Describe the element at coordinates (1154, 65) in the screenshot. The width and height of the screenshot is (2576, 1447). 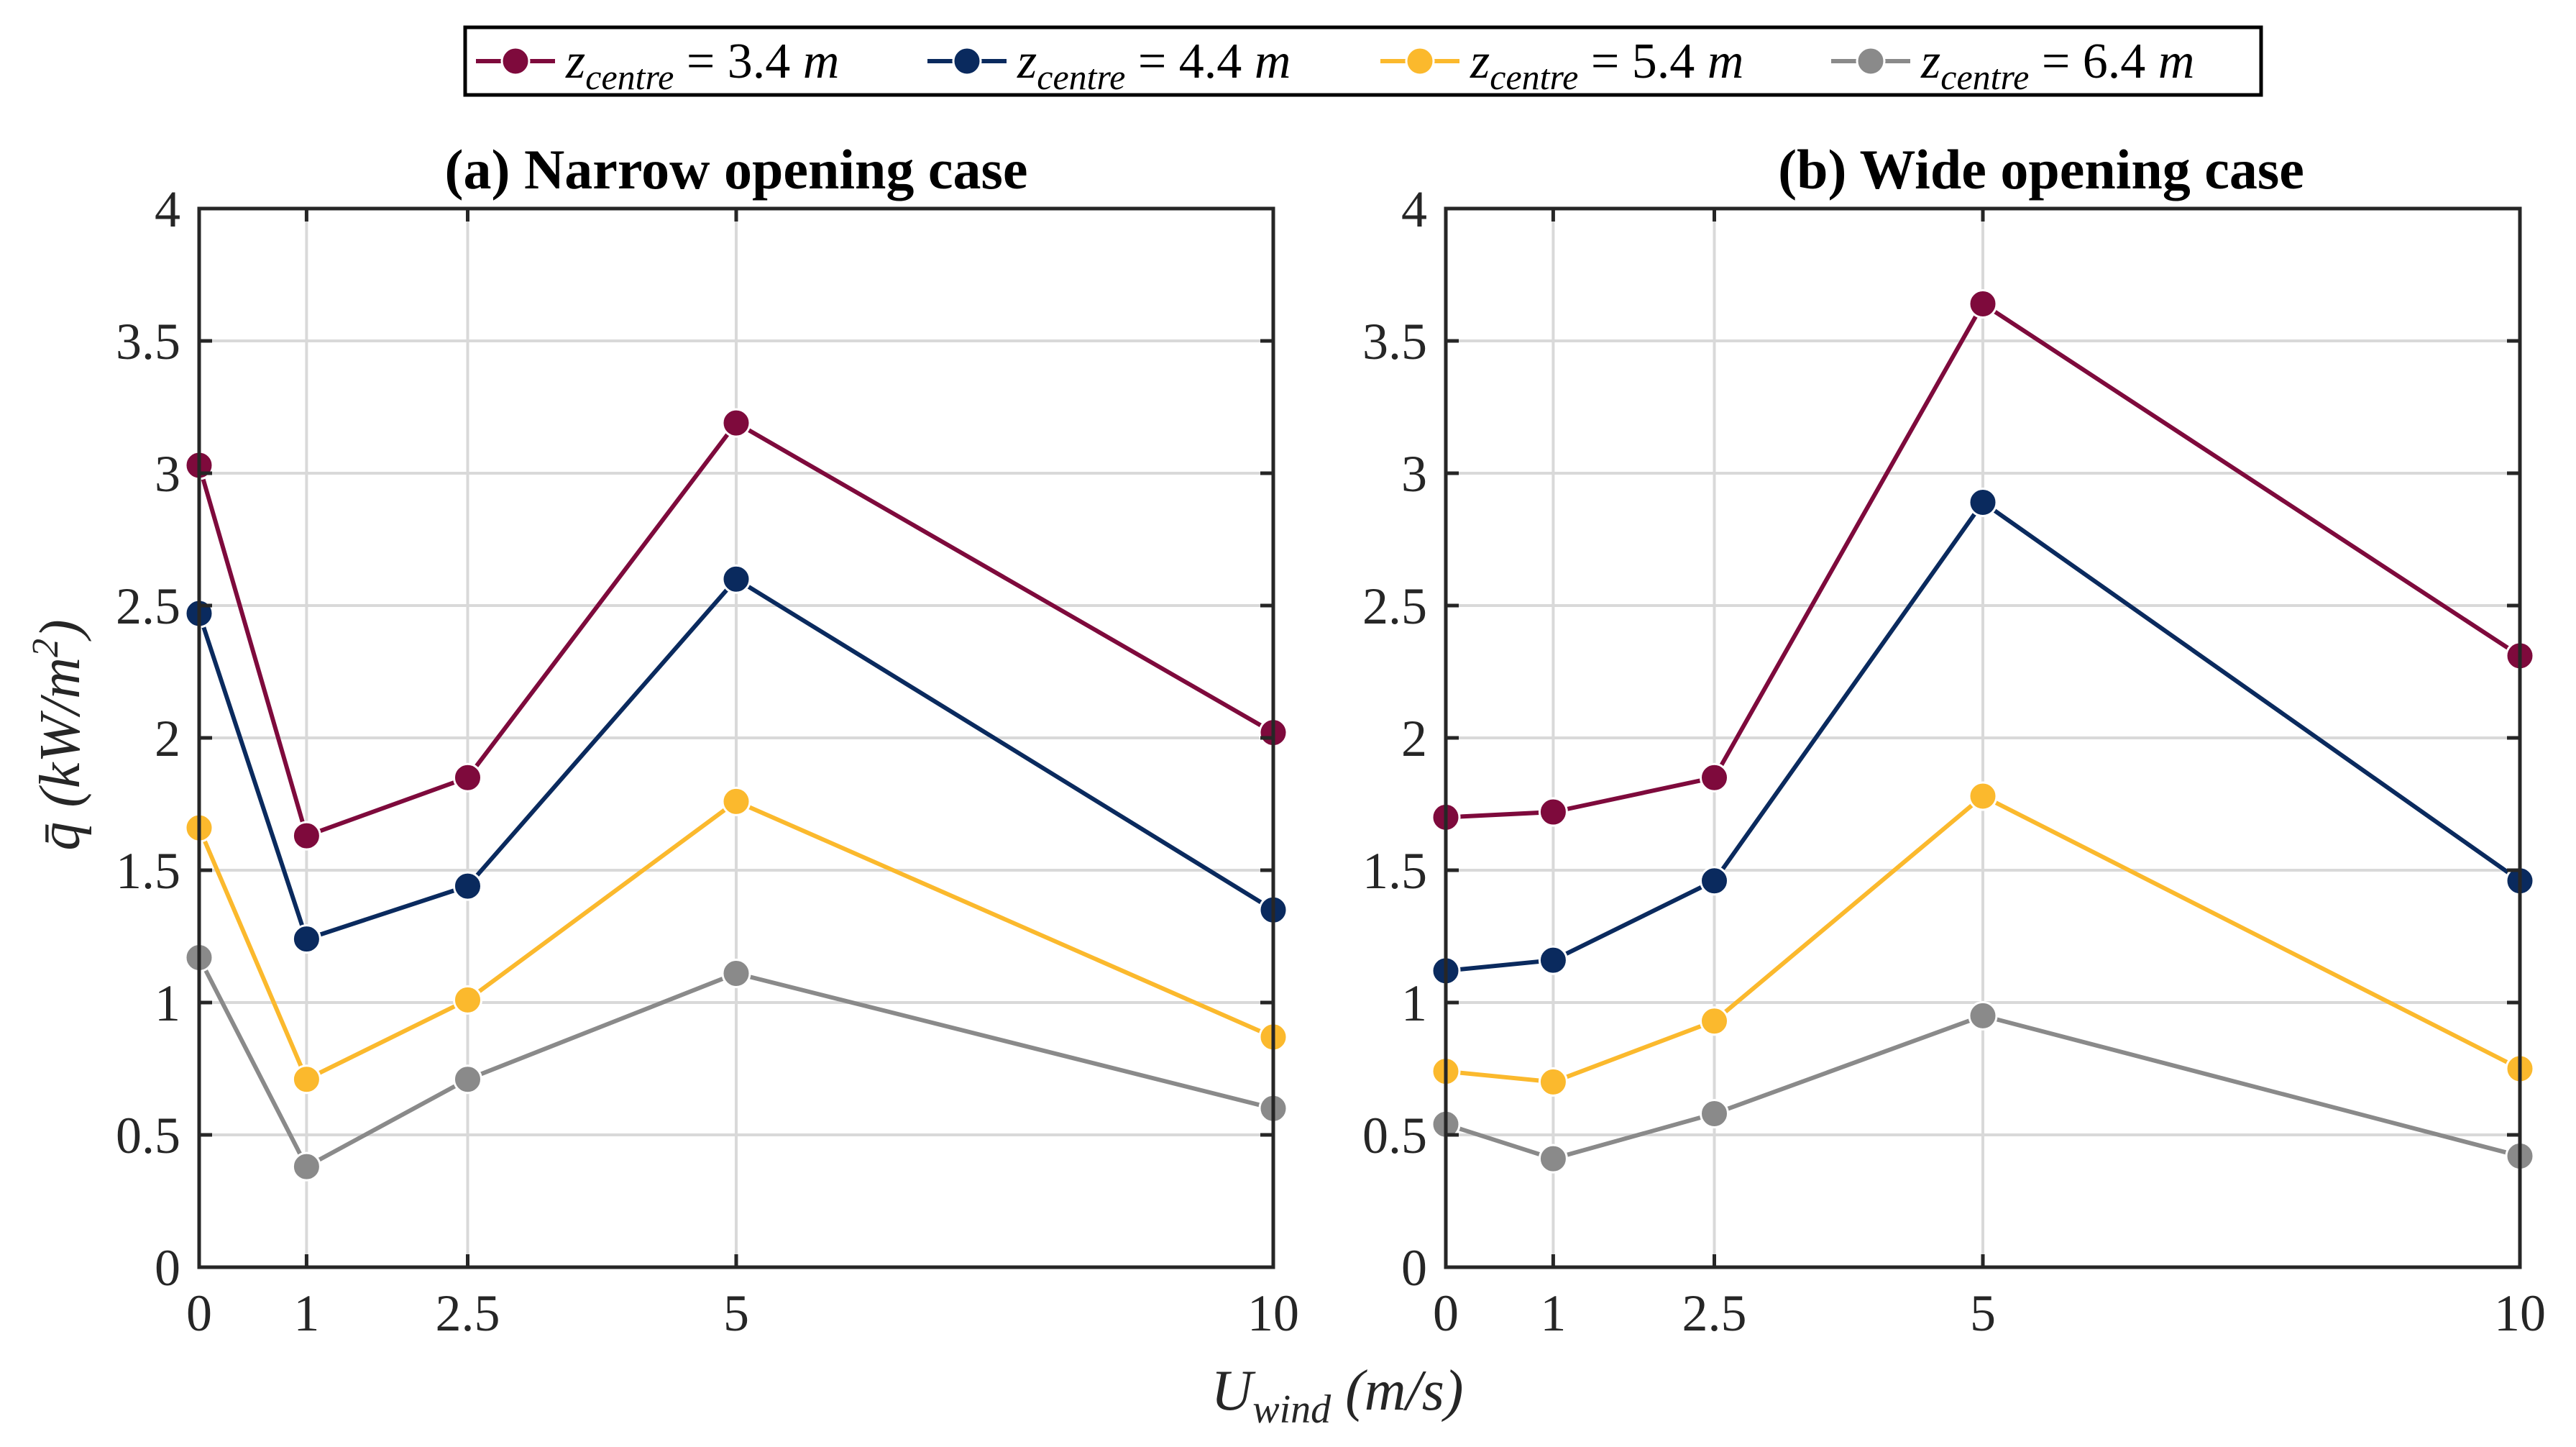
I see `legend-label: zcentre = 4.4 m` at that location.